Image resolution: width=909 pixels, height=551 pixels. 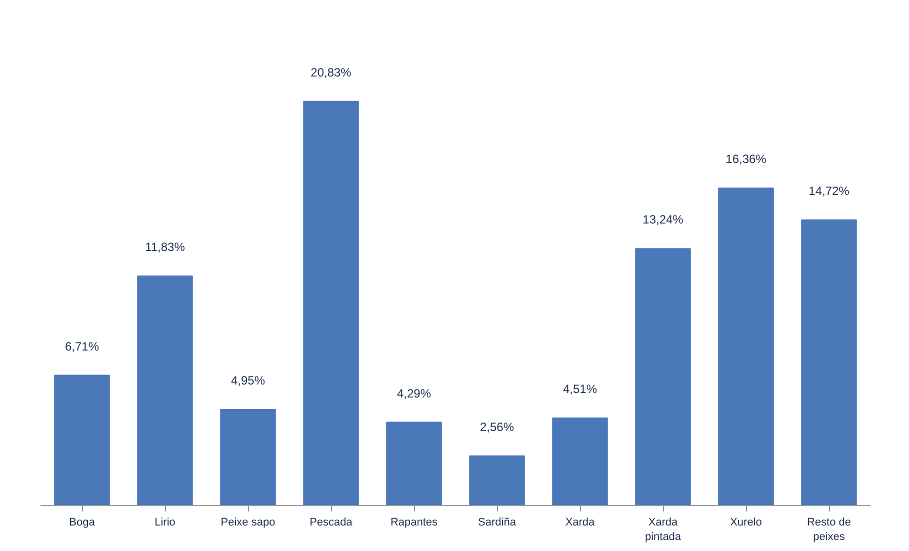 What do you see at coordinates (248, 522) in the screenshot?
I see `x-tick-label: Peixe sapo` at bounding box center [248, 522].